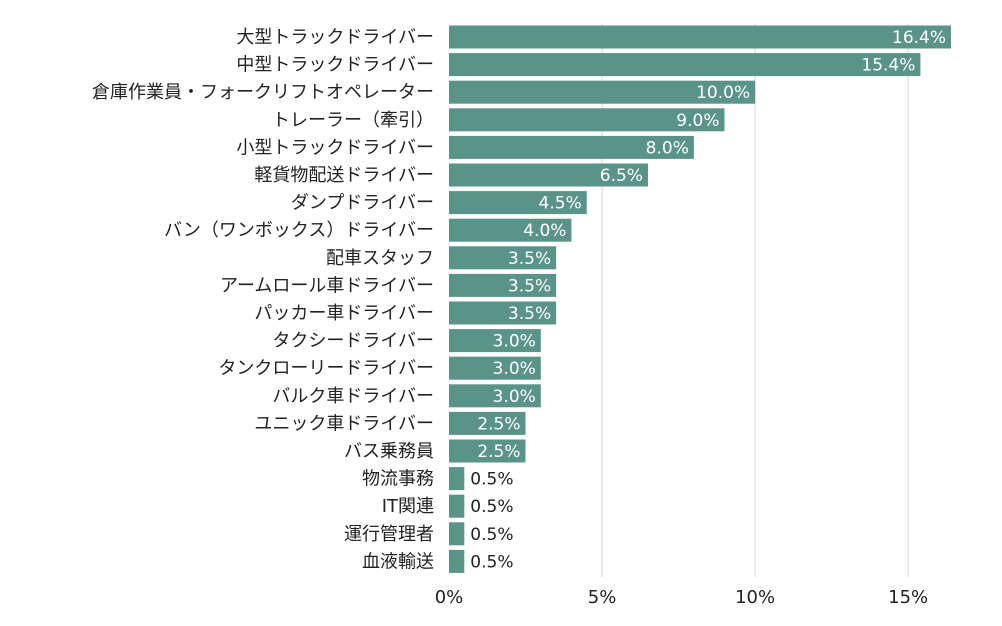  I want to click on category-label: バルク車ドライバー, so click(353, 396).